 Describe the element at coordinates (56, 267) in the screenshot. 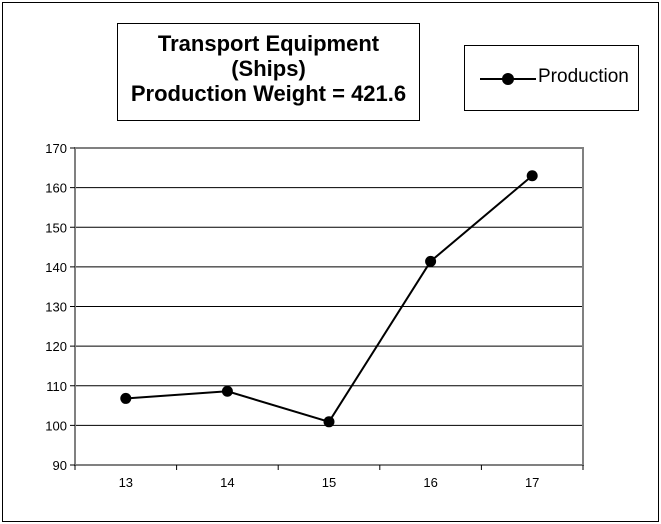

I see `y-tick-label-140: 140` at that location.